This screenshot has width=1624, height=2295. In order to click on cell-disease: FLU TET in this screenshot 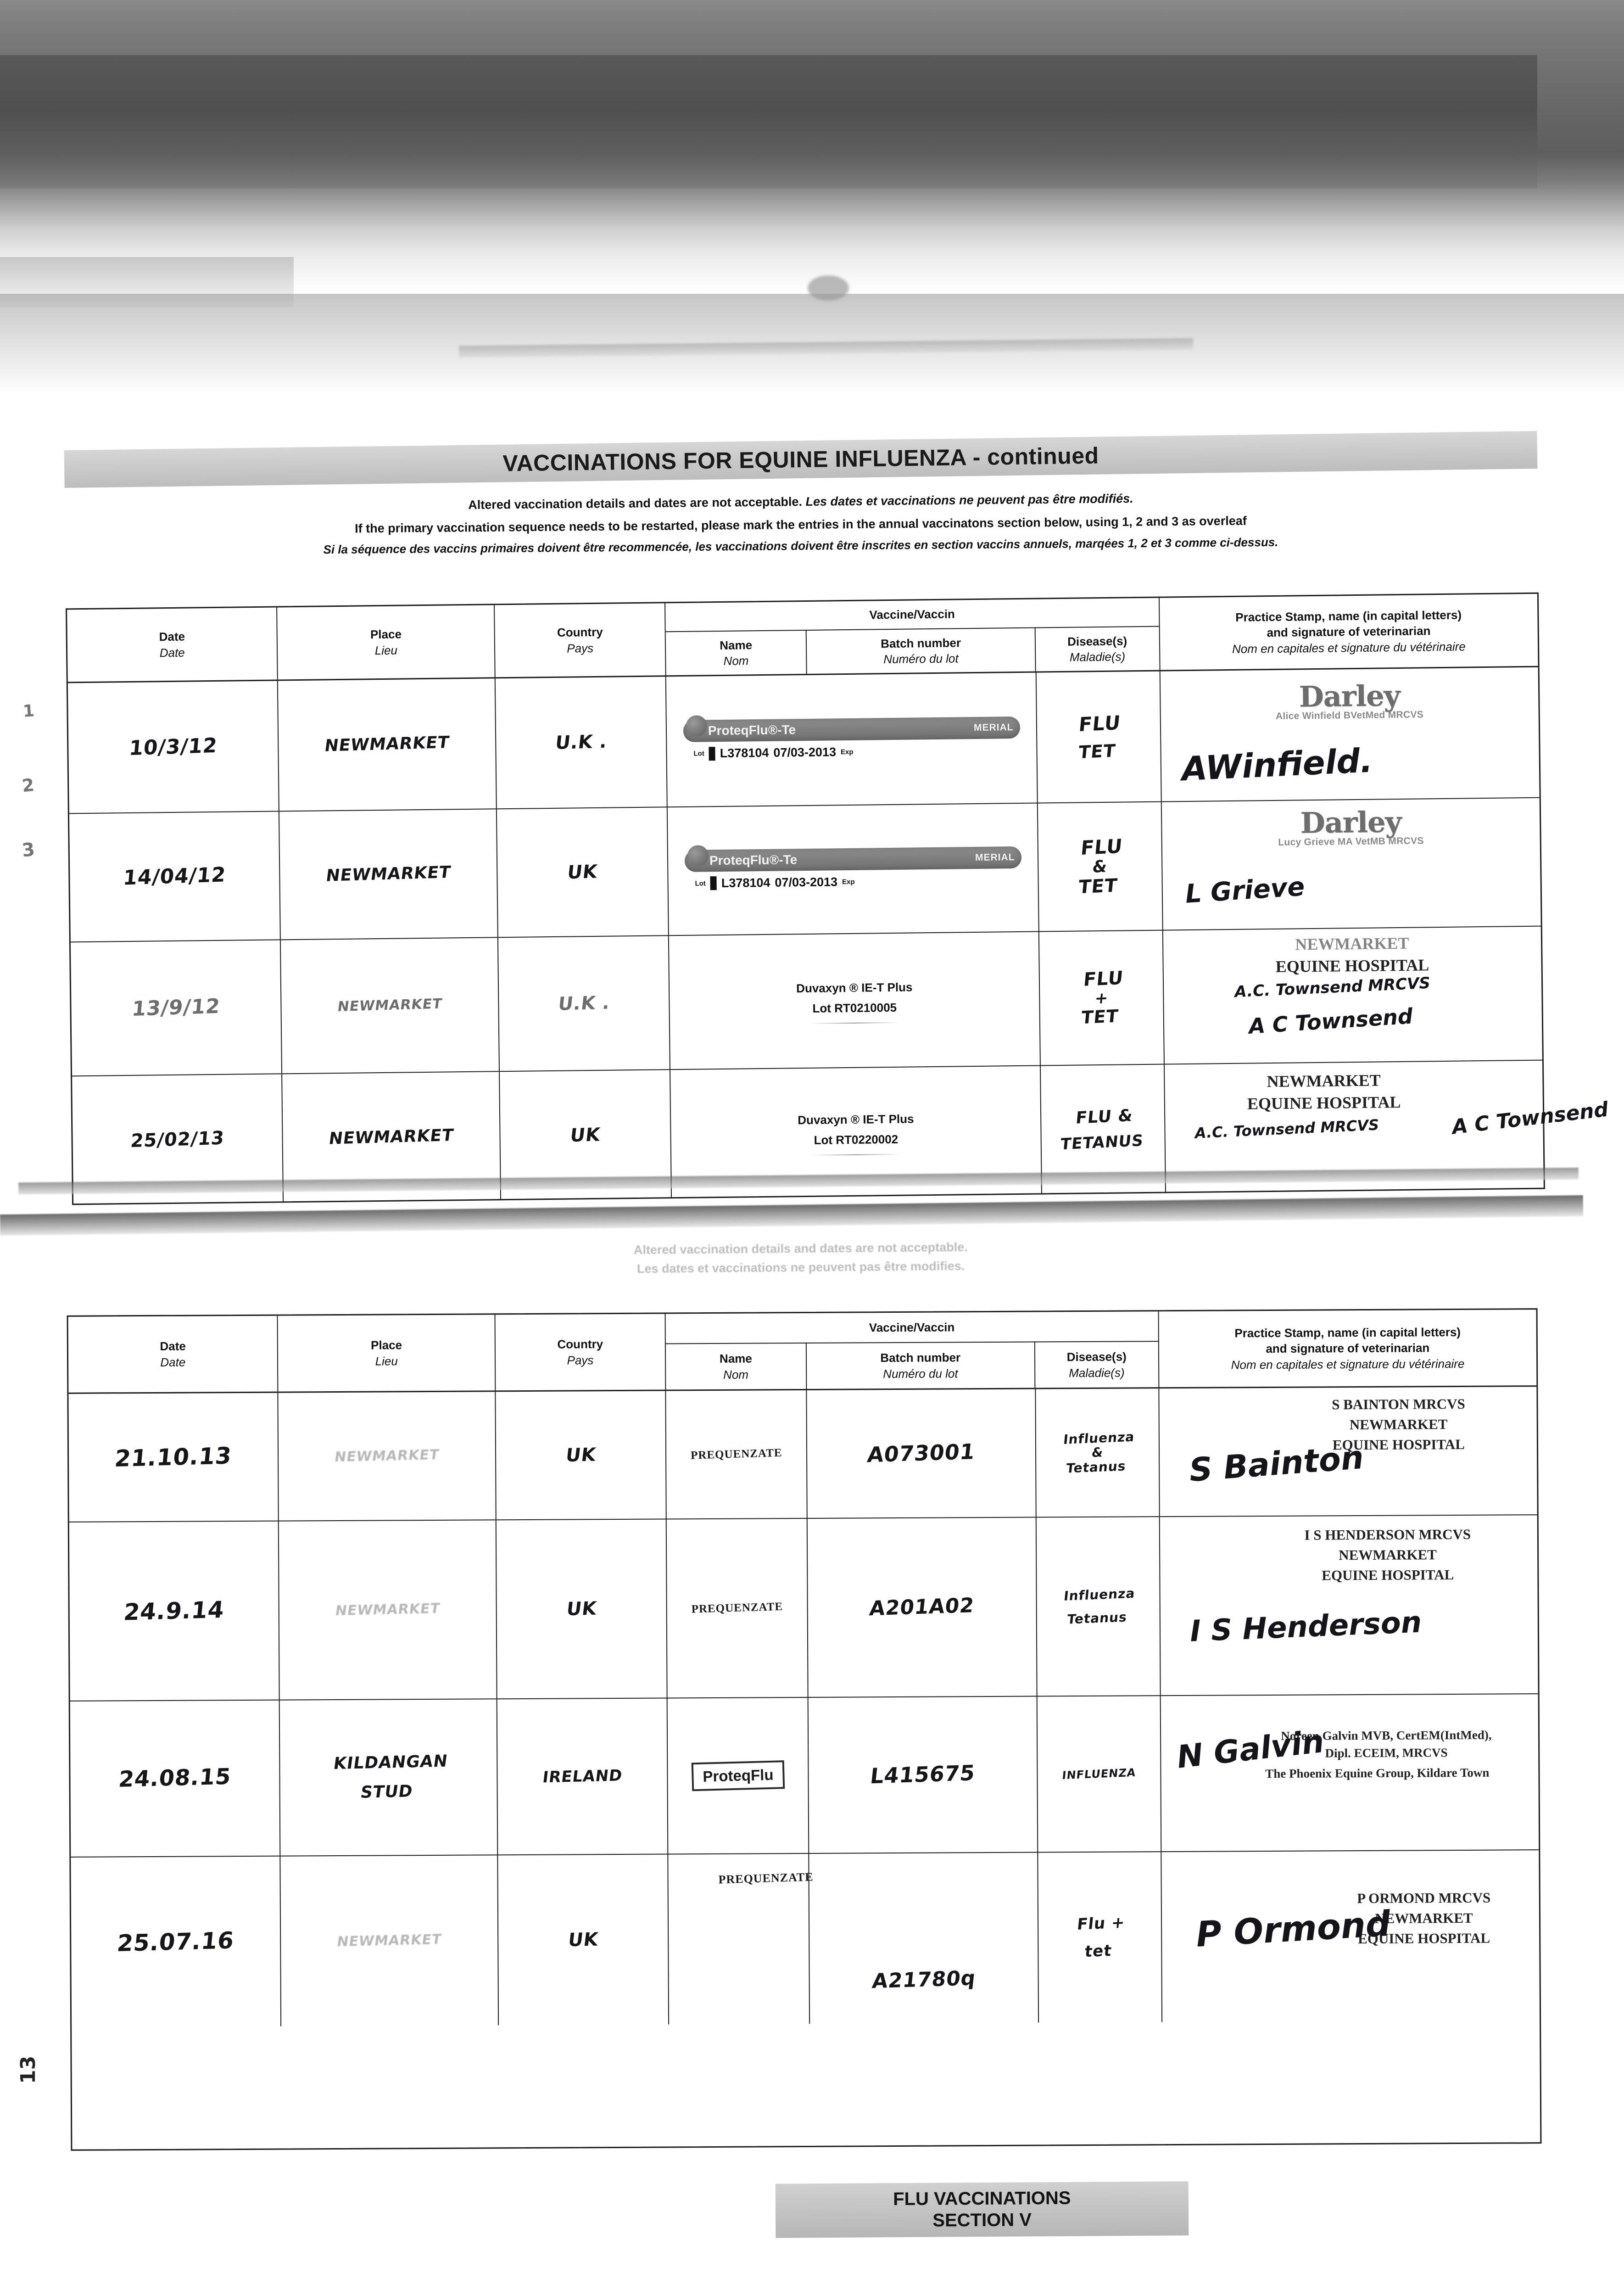, I will do `click(1099, 737)`.